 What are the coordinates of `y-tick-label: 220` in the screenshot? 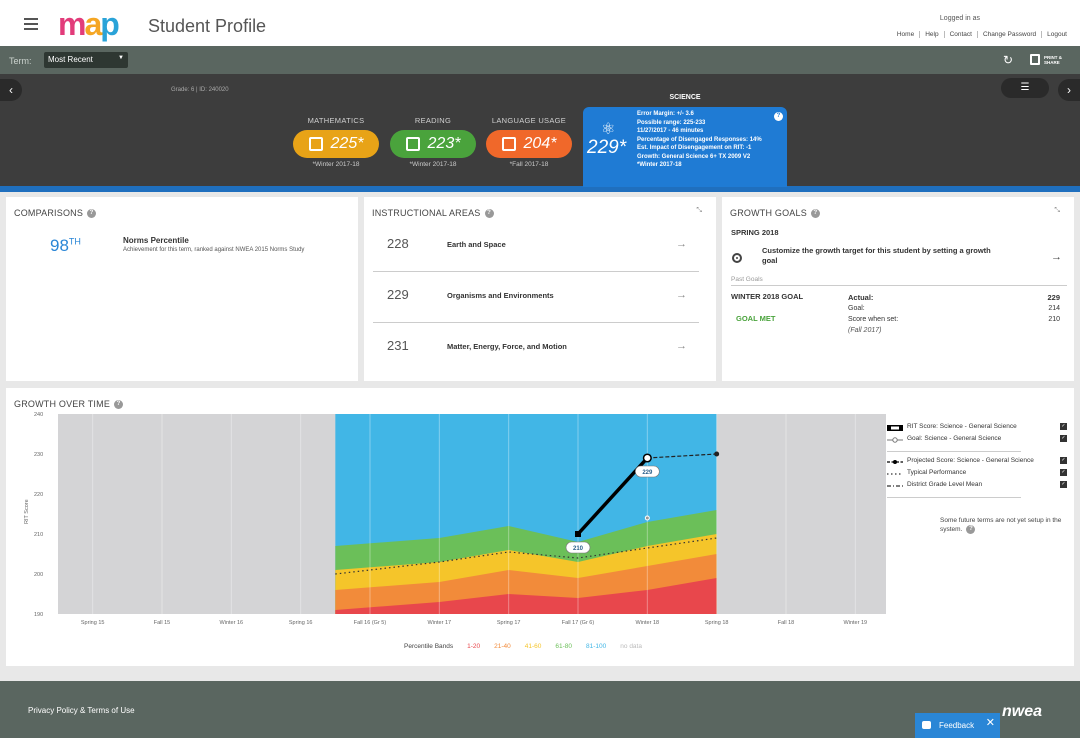 It's located at (38, 495).